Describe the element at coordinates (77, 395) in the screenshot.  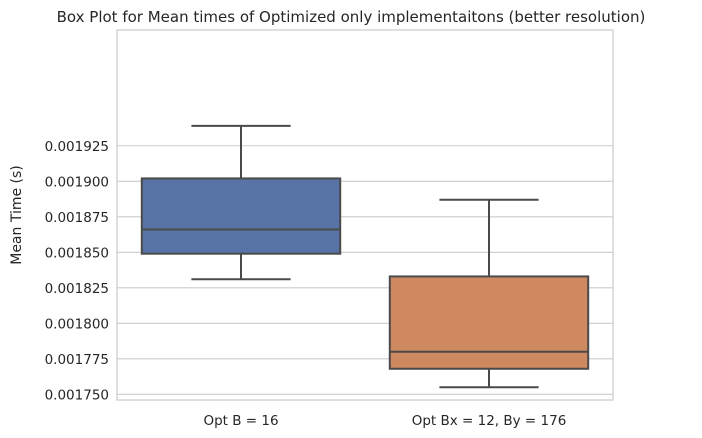
I see `y-tick-label: 0.001750` at that location.